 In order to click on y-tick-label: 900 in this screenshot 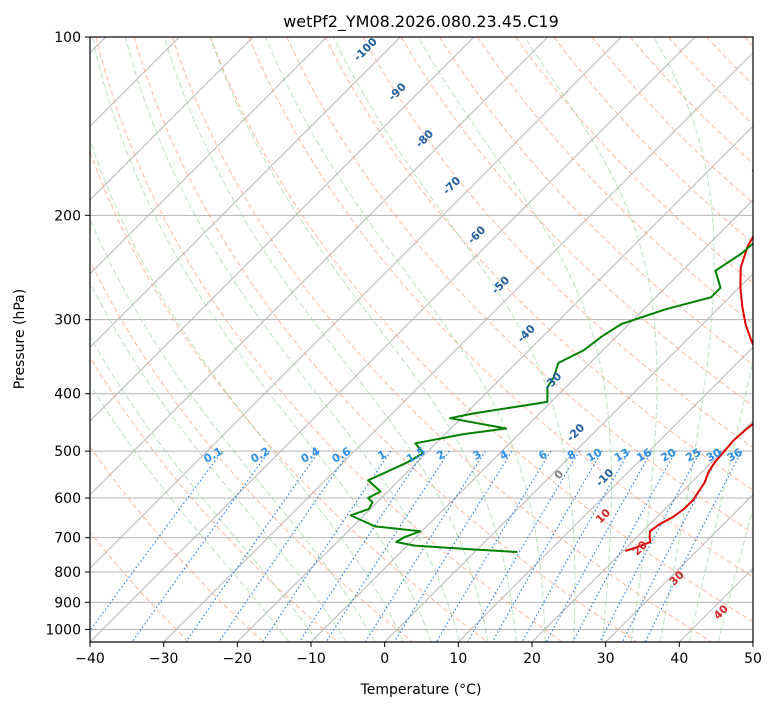, I will do `click(67, 603)`.